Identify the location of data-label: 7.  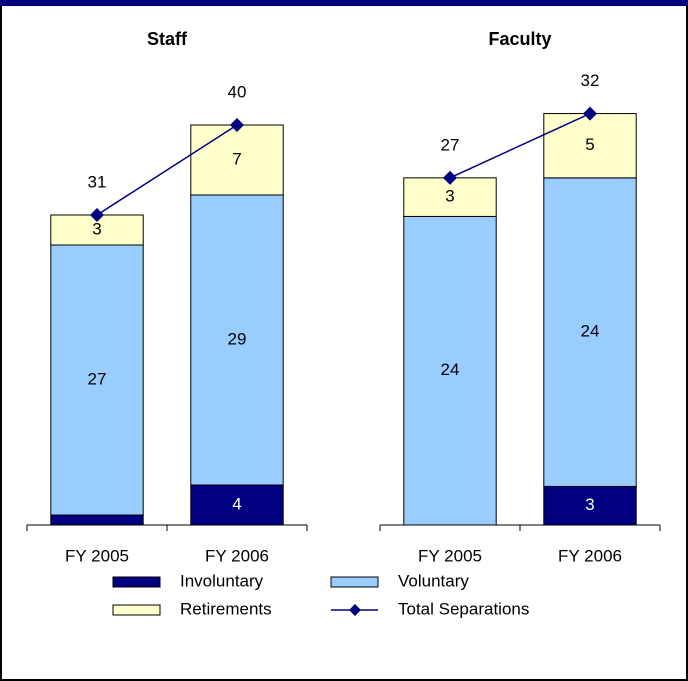
(236, 158).